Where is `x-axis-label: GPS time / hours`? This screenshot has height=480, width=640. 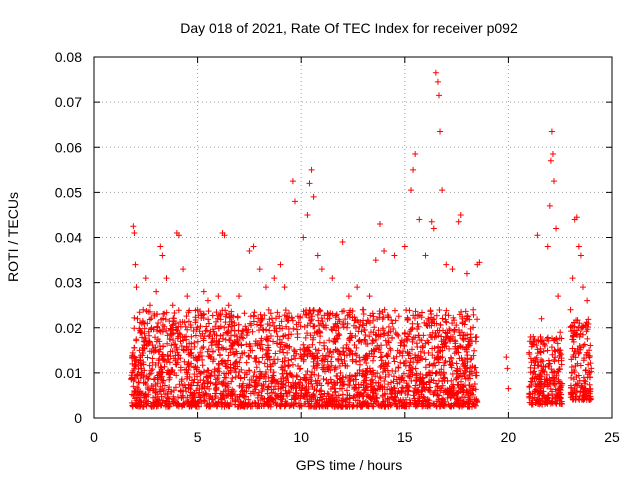 x-axis-label: GPS time / hours is located at coordinates (349, 465).